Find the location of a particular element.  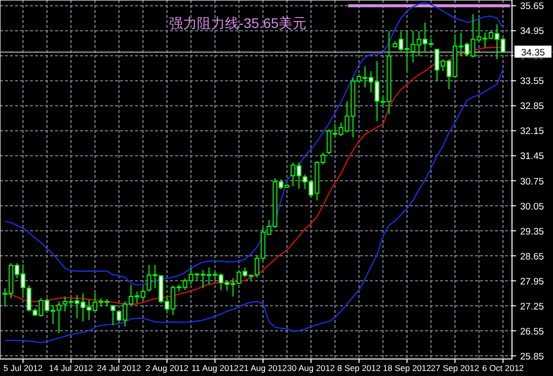

y-tick-label: 27.25 is located at coordinates (532, 306).